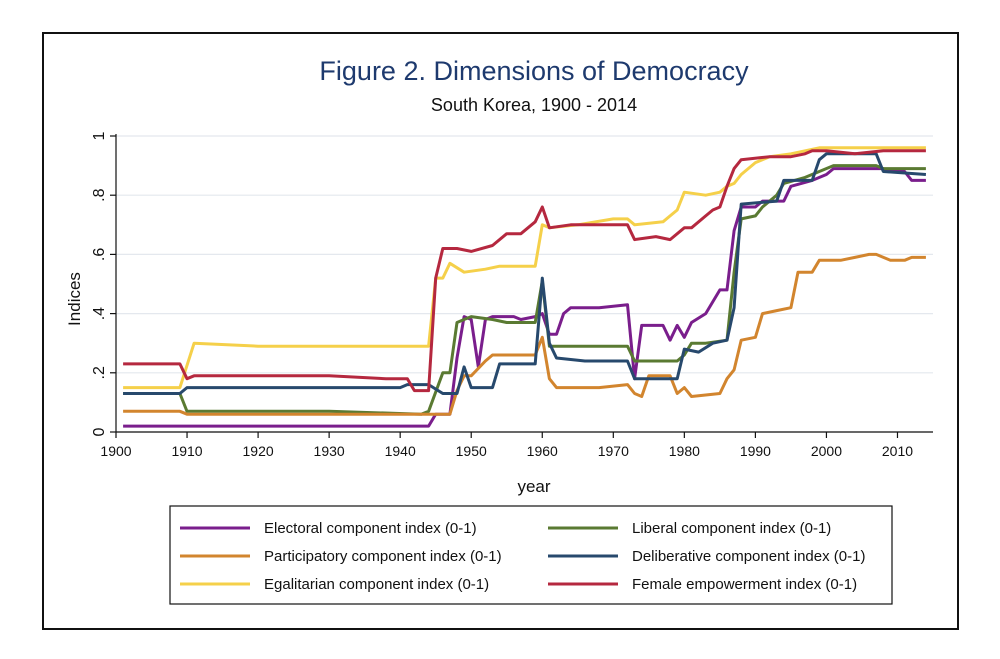 This screenshot has height=659, width=1000. Describe the element at coordinates (329, 451) in the screenshot. I see `x-tick-label: 1930` at that location.